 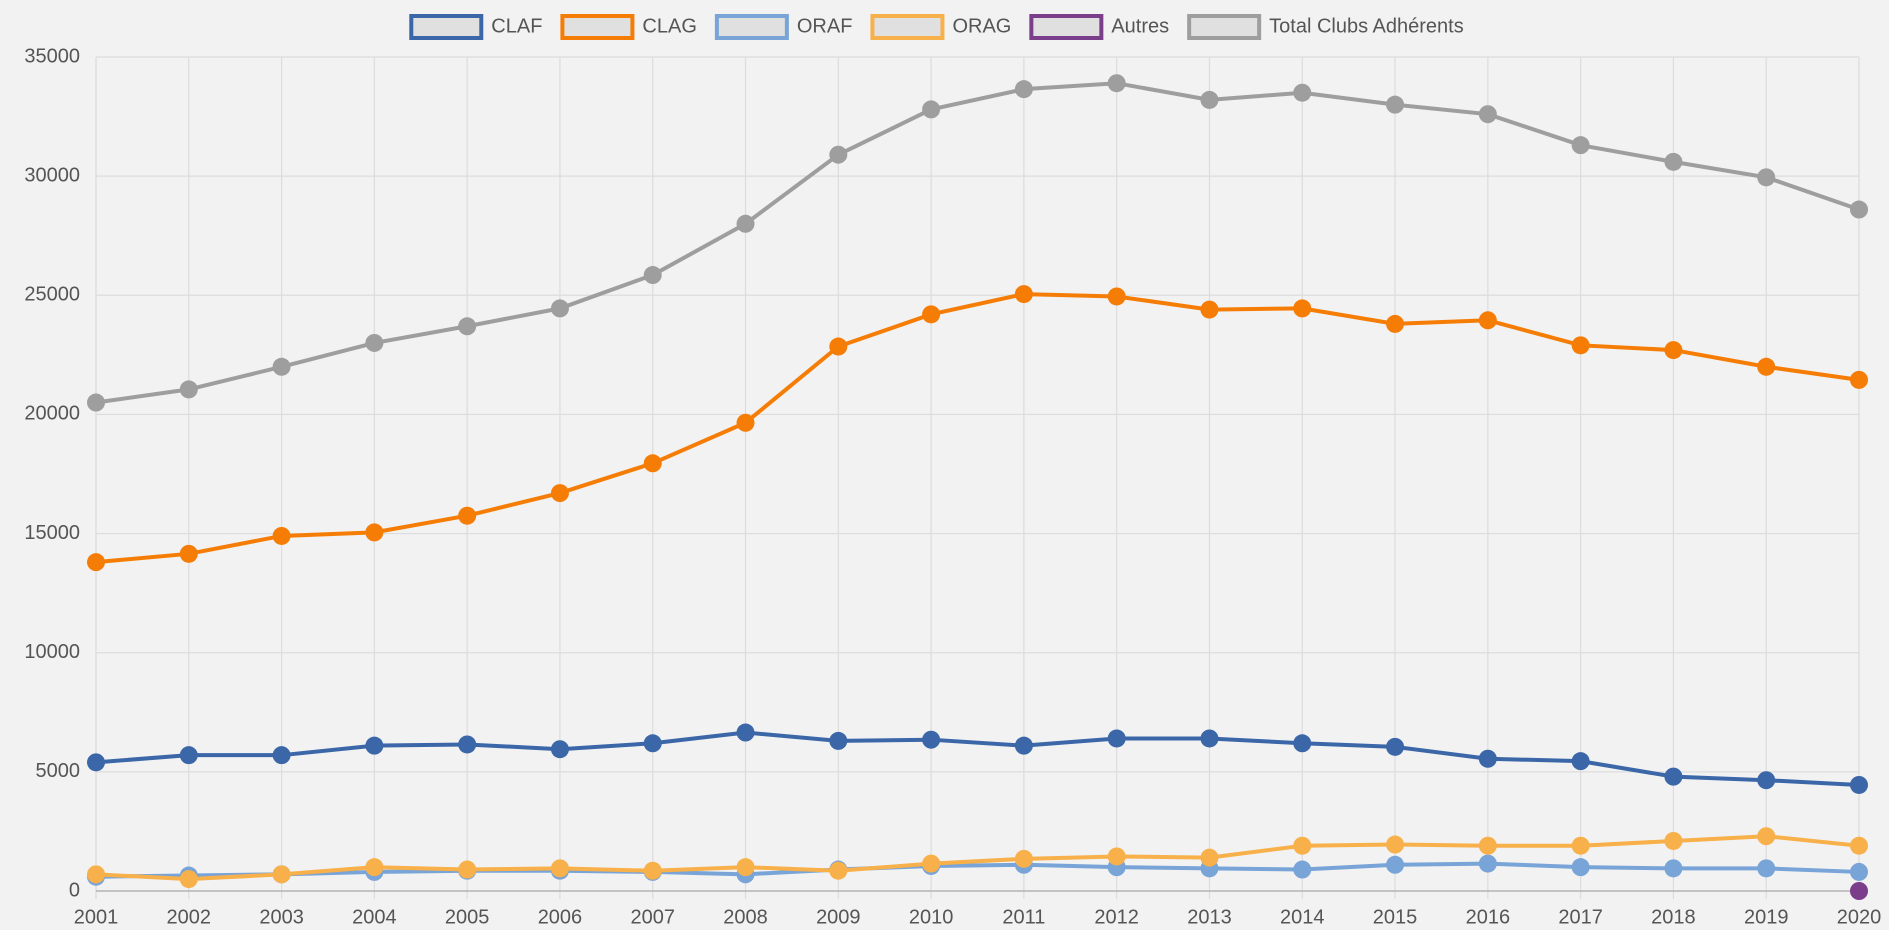 I want to click on x-tick-label: 2005, so click(x=467, y=917).